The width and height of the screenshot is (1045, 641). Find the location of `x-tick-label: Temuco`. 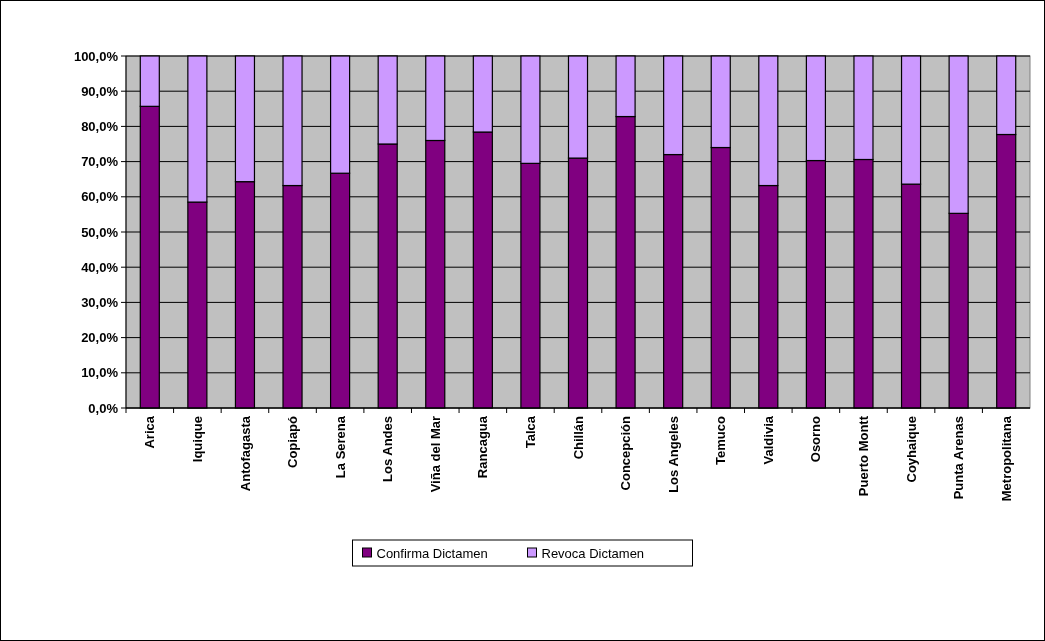

x-tick-label: Temuco is located at coordinates (721, 440).